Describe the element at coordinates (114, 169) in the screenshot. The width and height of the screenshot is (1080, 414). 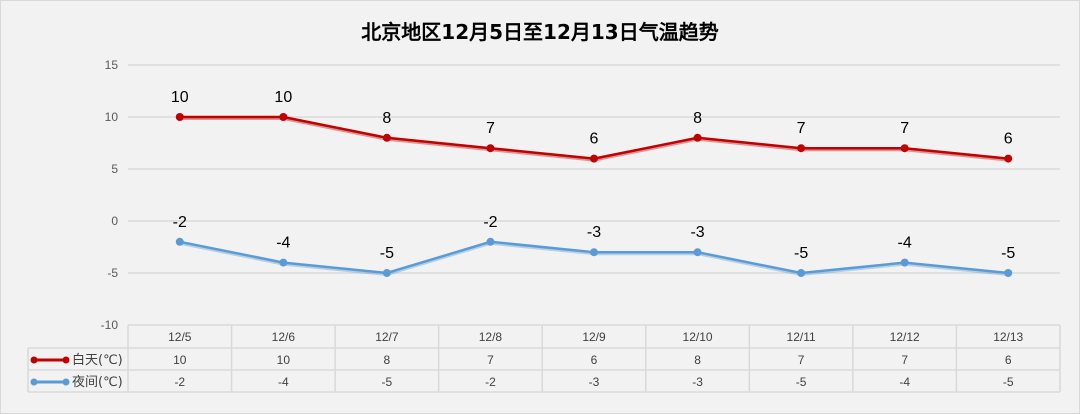
I see `y-tick-label: 5` at that location.